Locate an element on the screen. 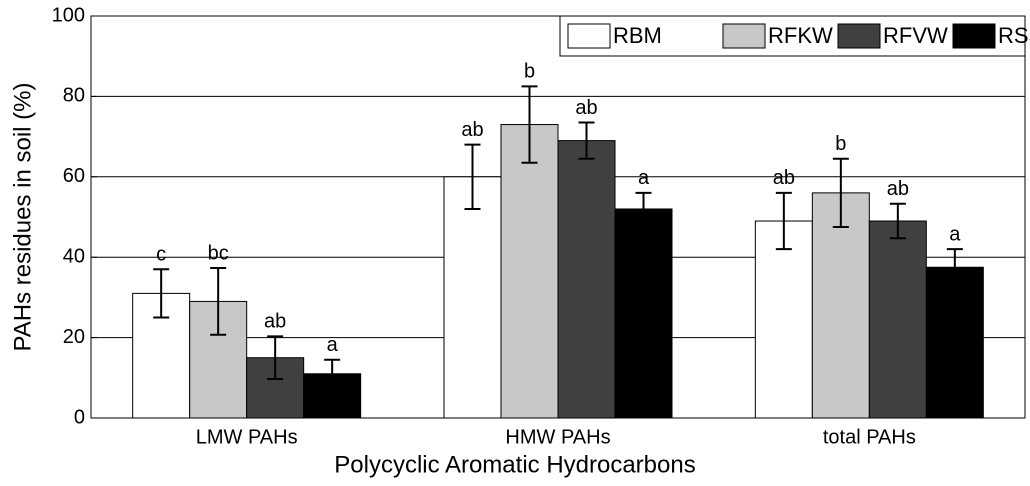 This screenshot has width=1030, height=486. x-tick-label: total PAHs is located at coordinates (869, 437).